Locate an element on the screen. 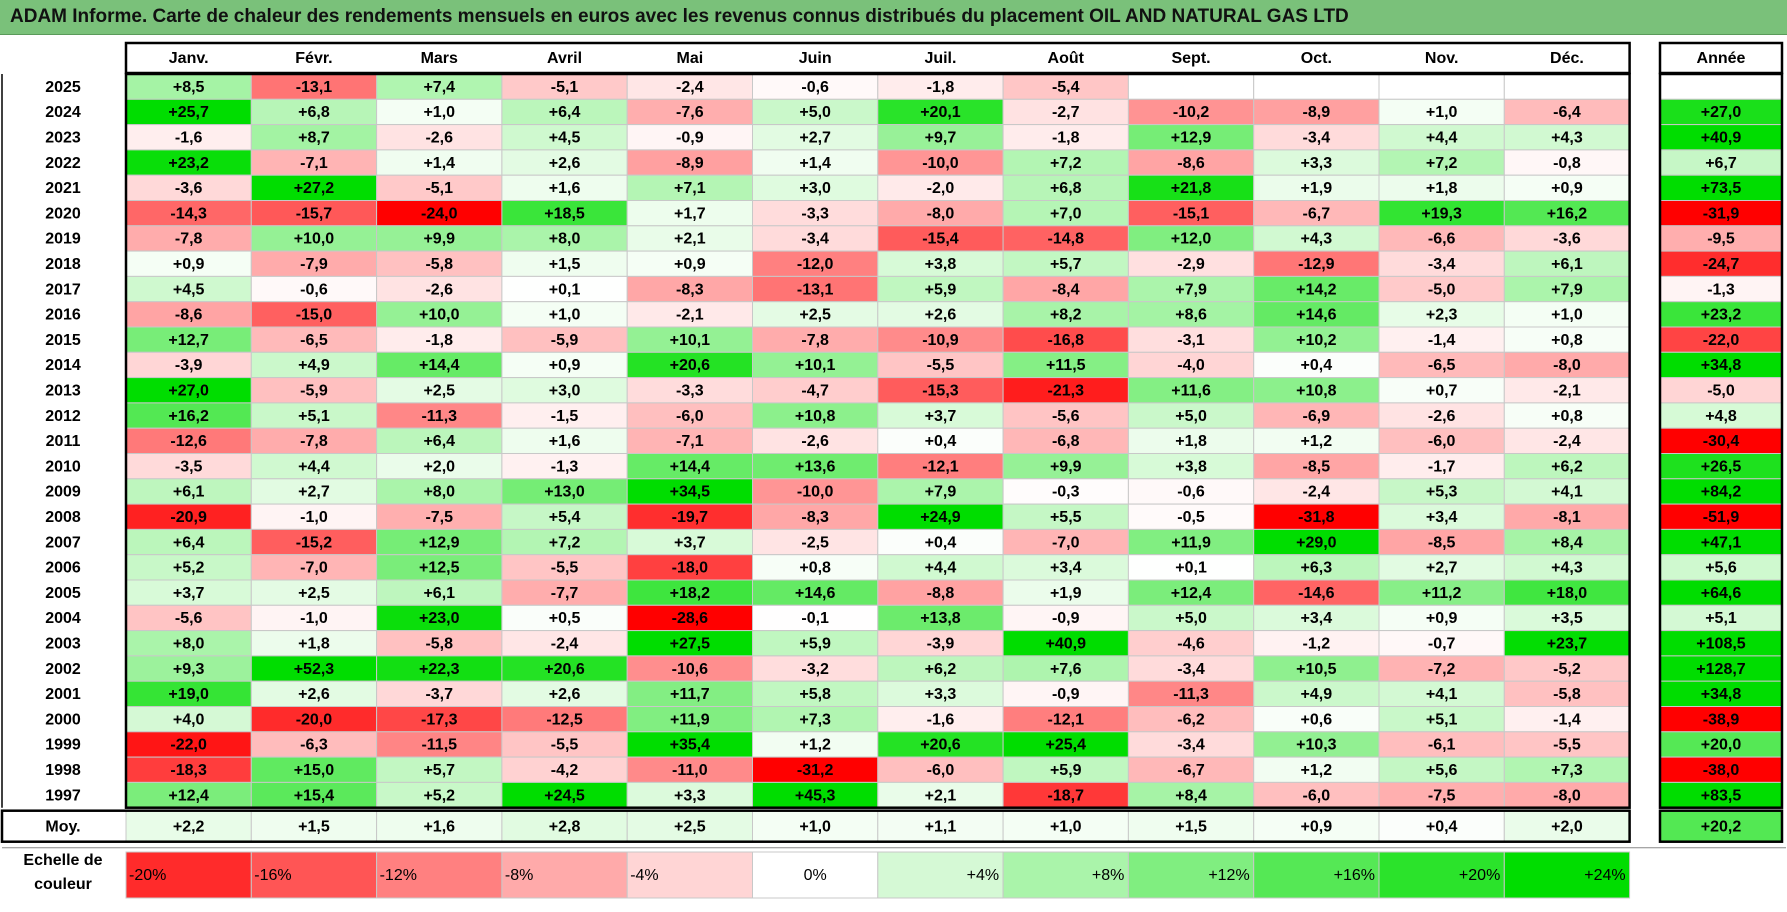 The width and height of the screenshot is (1787, 912). cell-value: -24,0 is located at coordinates (439, 213).